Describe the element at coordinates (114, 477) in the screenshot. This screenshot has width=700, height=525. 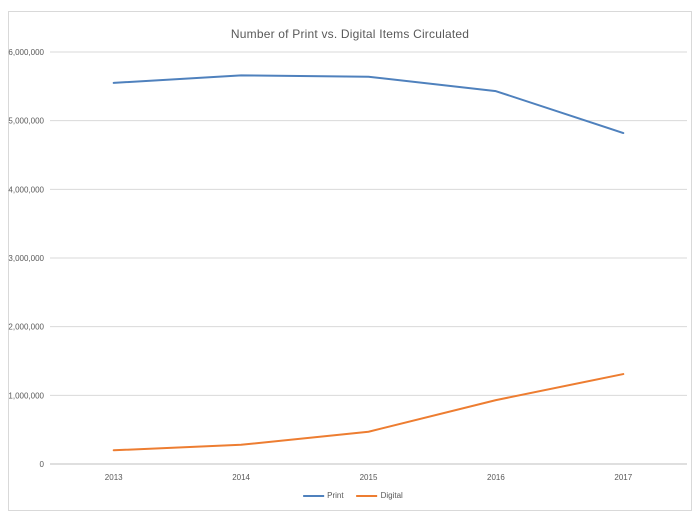
I see `x-tick-label: 2013` at that location.